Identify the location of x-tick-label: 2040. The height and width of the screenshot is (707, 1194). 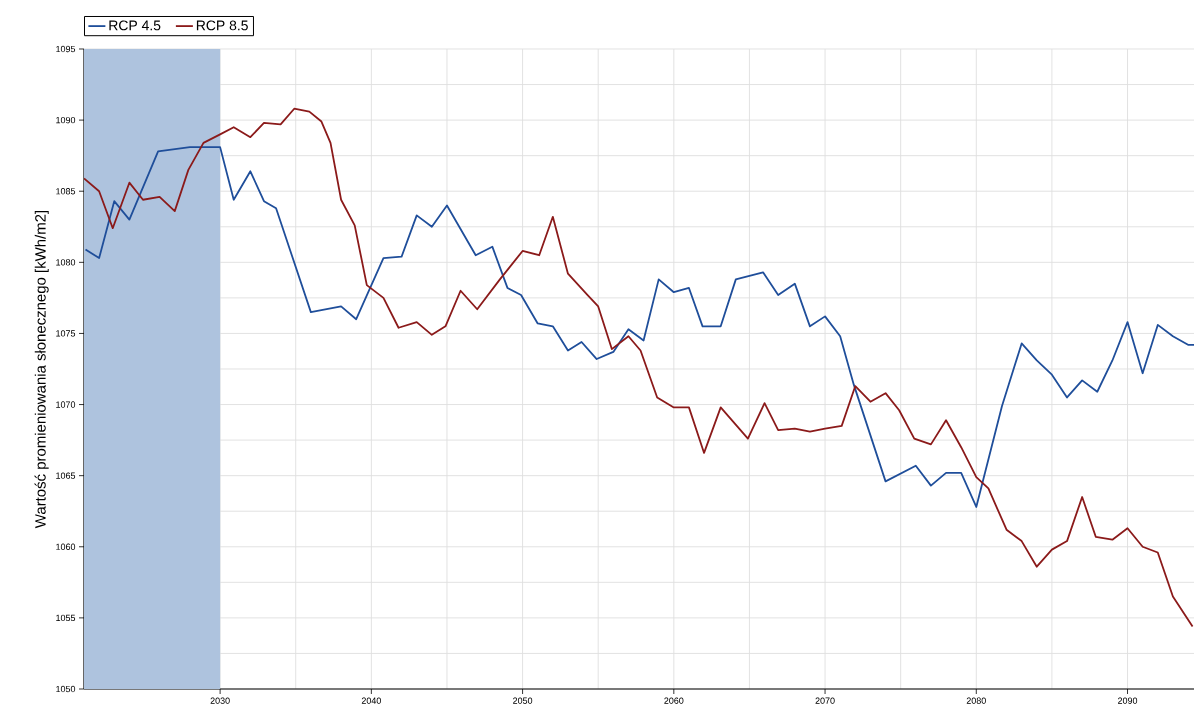
(371, 700).